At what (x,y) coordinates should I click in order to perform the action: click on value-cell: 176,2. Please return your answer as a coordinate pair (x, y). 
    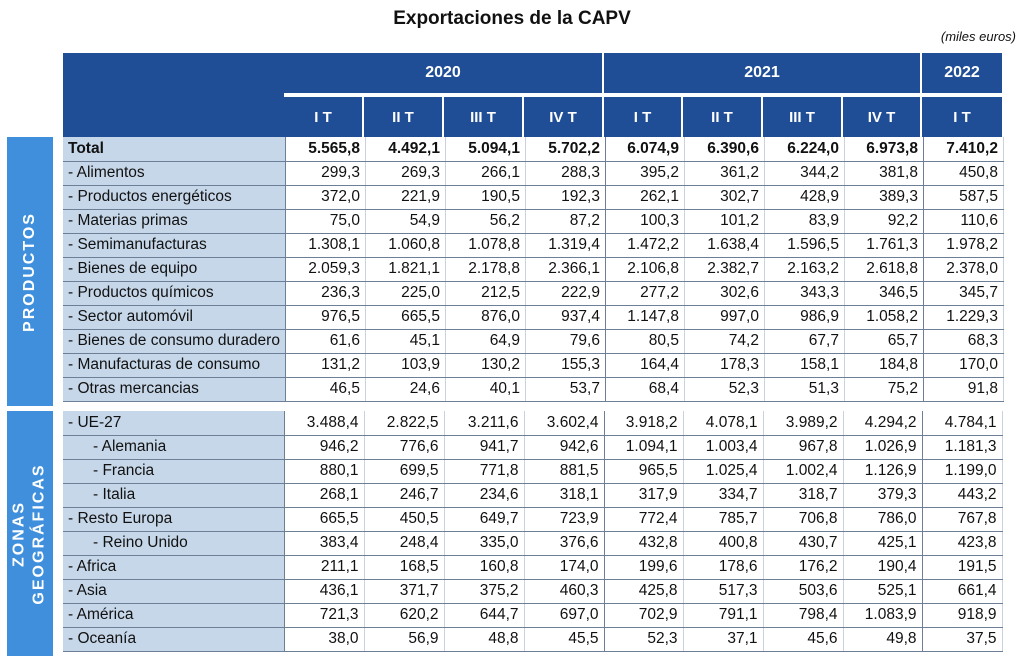
    Looking at the image, I should click on (803, 567).